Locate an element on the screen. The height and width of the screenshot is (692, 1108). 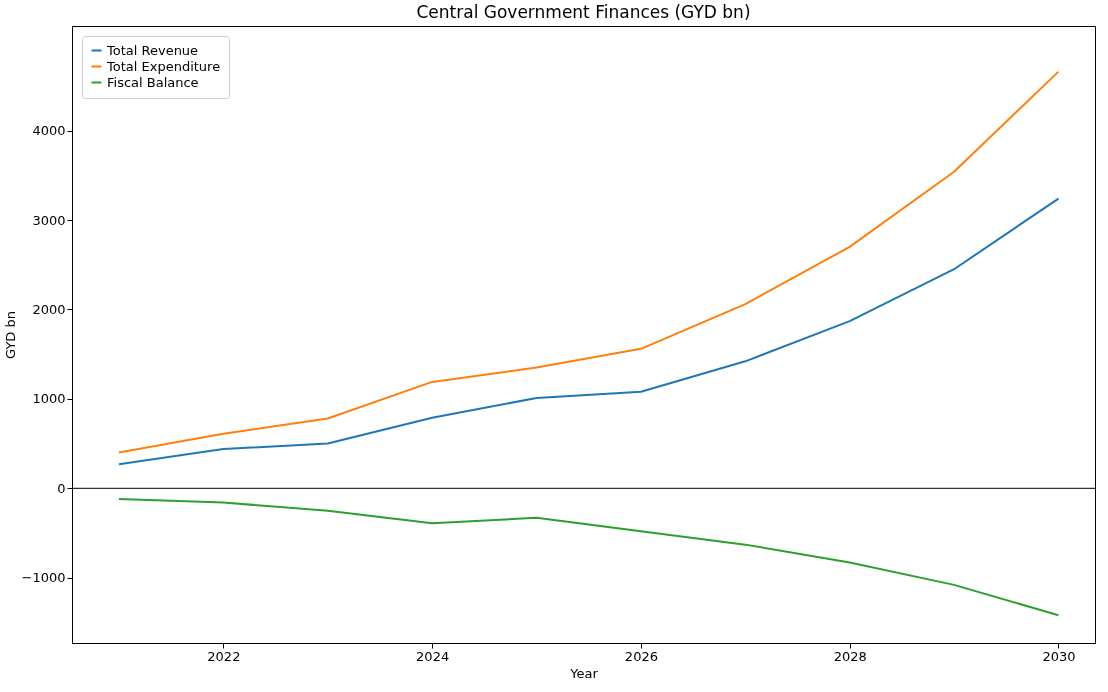
x-tick-label: 2030 is located at coordinates (1059, 656).